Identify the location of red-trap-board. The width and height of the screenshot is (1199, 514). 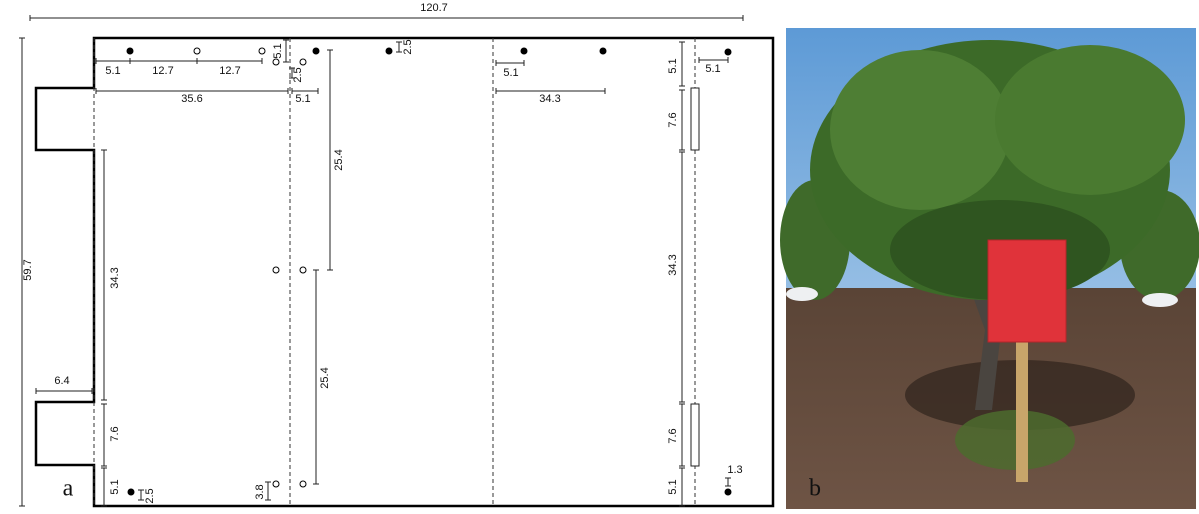
(1027, 291).